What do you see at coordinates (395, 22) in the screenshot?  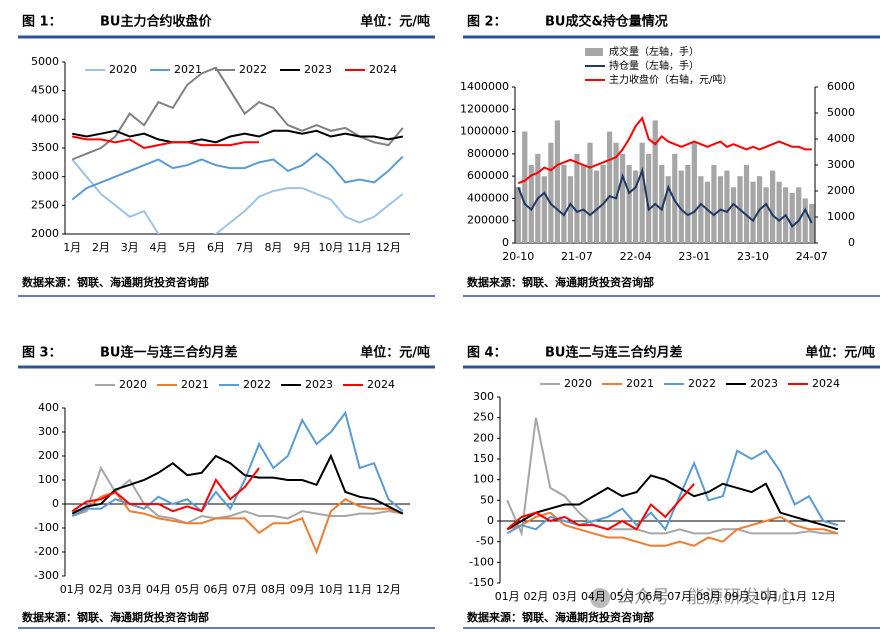 I see `unit: 单位：元/吨` at bounding box center [395, 22].